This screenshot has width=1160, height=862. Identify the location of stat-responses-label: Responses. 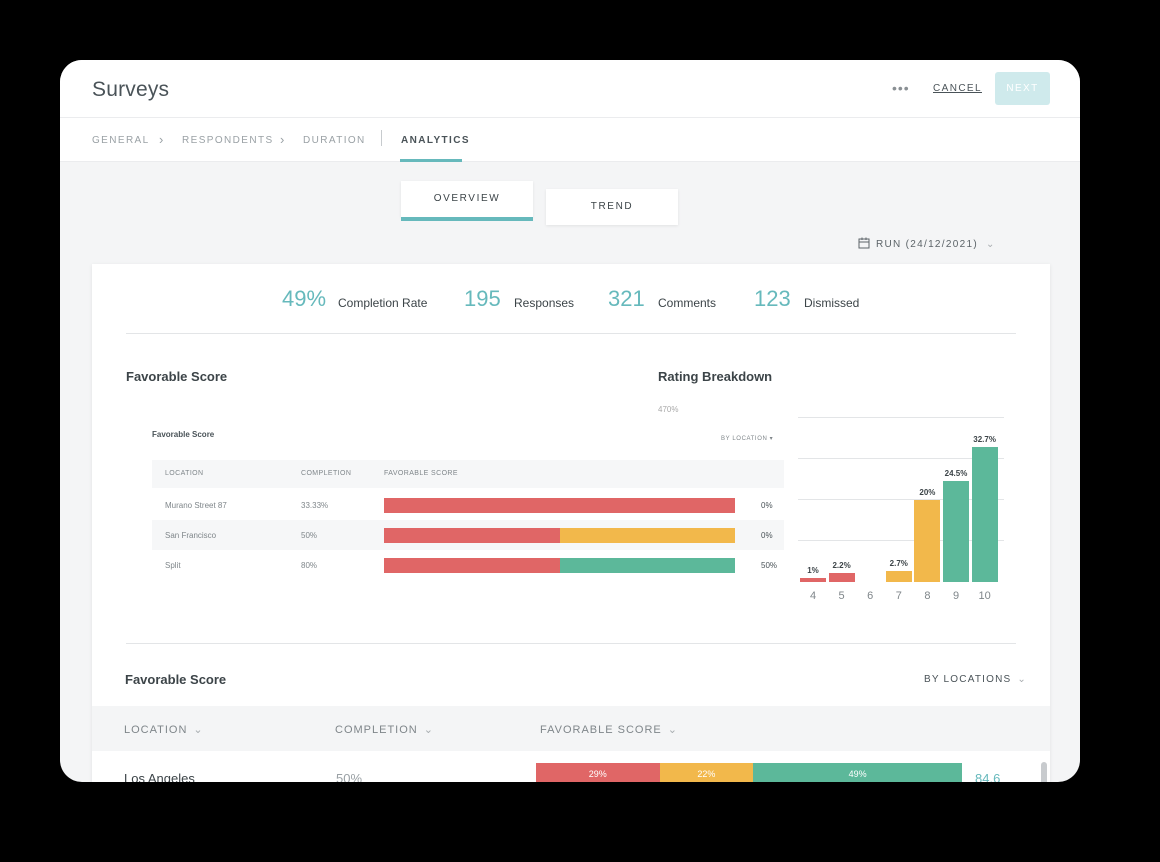
(544, 303).